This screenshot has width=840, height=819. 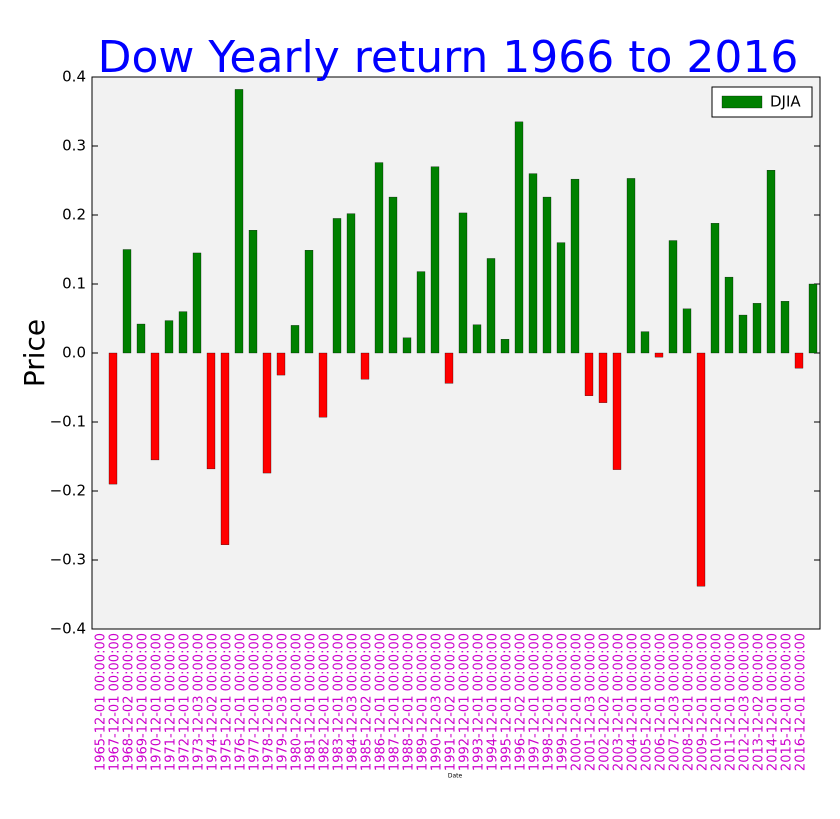 What do you see at coordinates (129, 702) in the screenshot?
I see `x-tick-label: 1968-12-02 00:00:00` at bounding box center [129, 702].